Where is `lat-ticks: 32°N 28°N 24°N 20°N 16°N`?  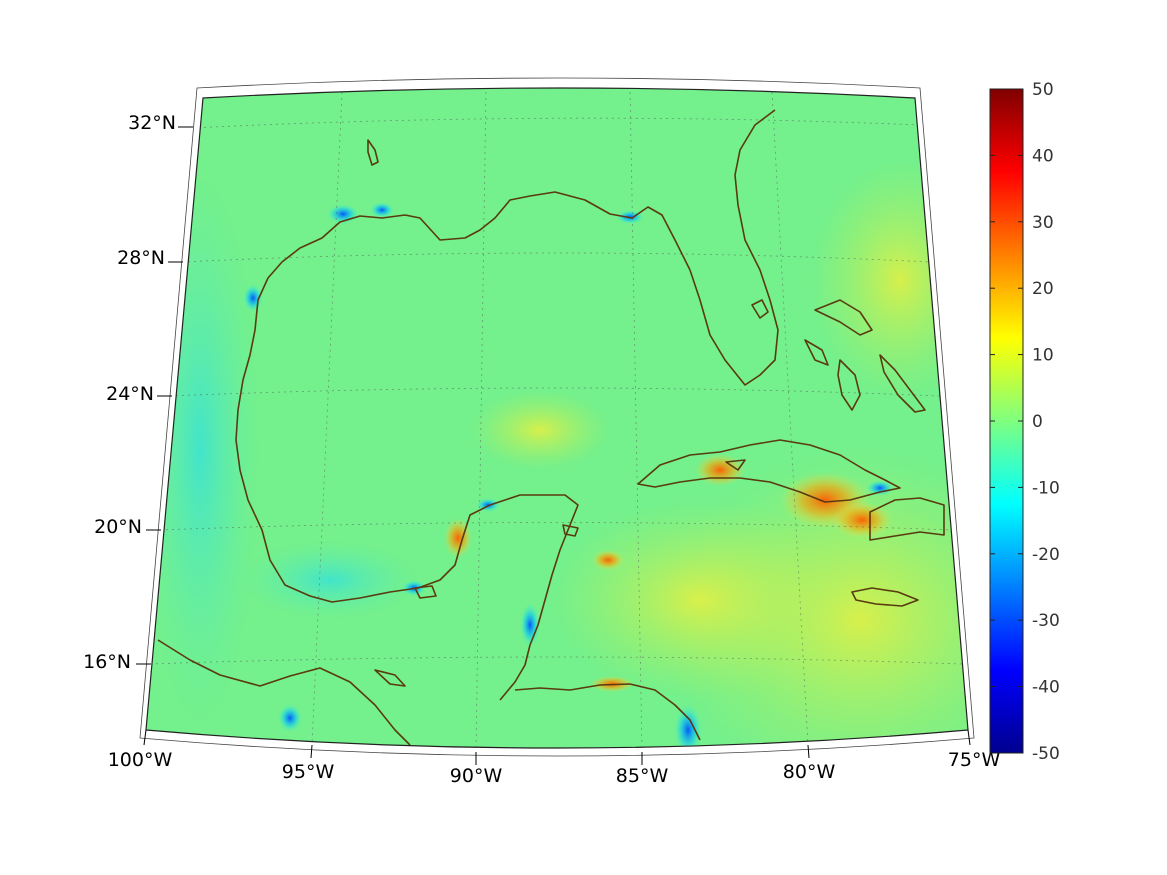 lat-ticks: 32°N 28°N 24°N 20°N 16°N is located at coordinates (138, 392).